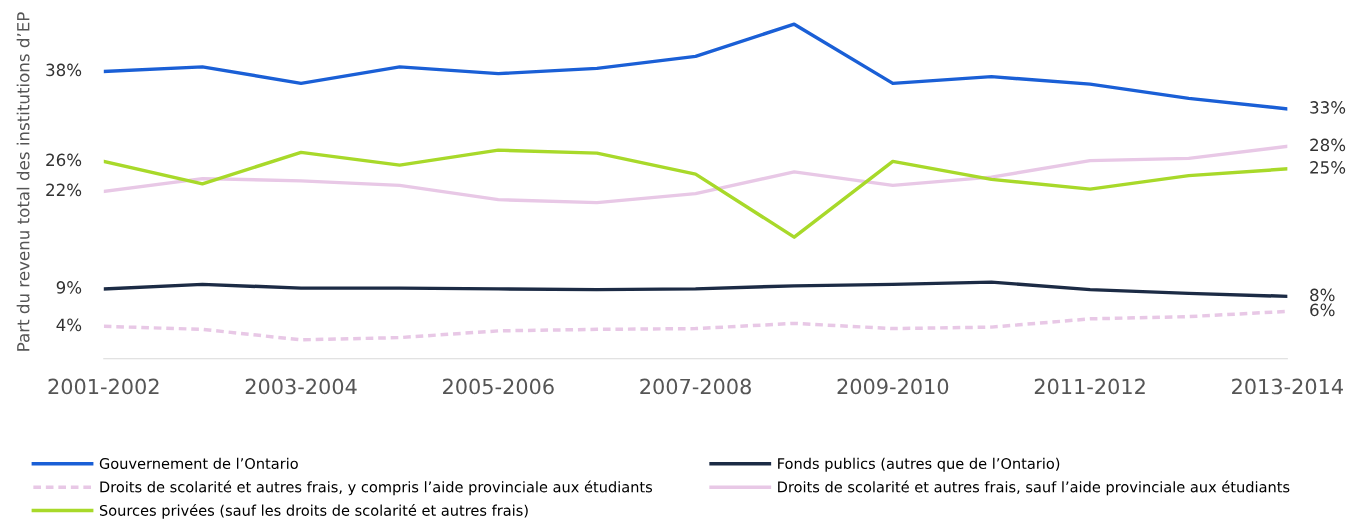 The height and width of the screenshot is (520, 1348). Describe the element at coordinates (301, 386) in the screenshot. I see `x-tick-label: 2003-2004` at that location.